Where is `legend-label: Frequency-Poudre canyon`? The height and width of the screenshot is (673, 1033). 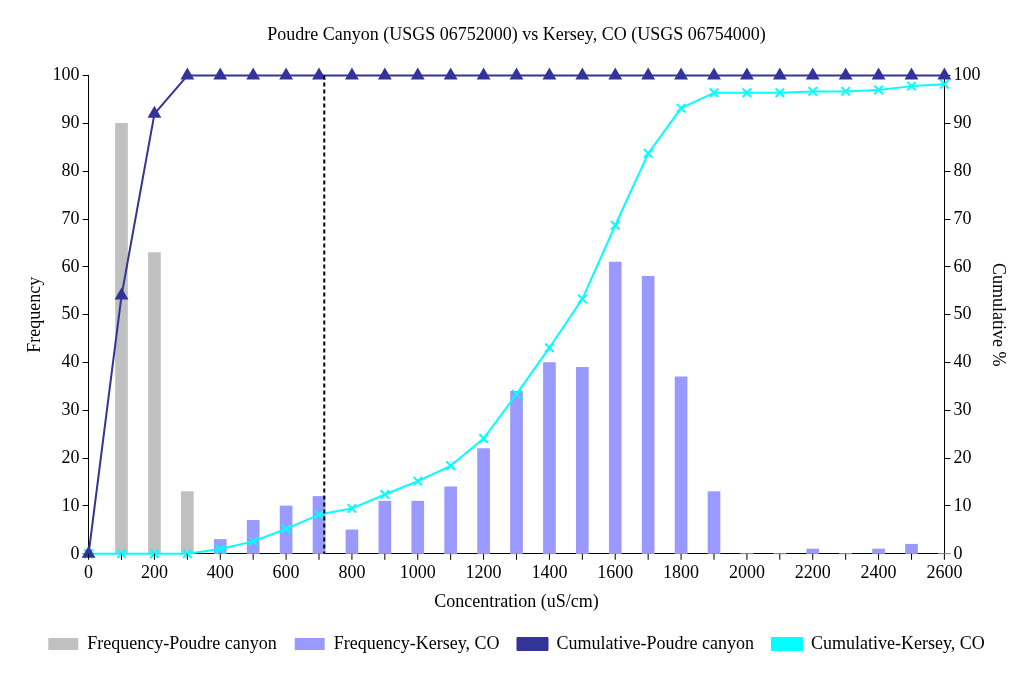
legend-label: Frequency-Poudre canyon is located at coordinates (182, 642).